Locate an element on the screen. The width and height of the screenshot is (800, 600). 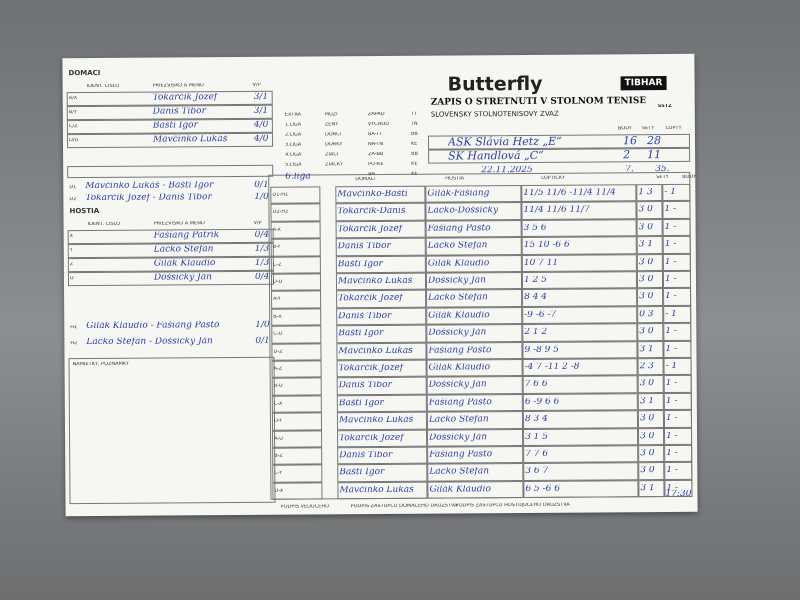
match-pair: D-Y is located at coordinates (278, 421).